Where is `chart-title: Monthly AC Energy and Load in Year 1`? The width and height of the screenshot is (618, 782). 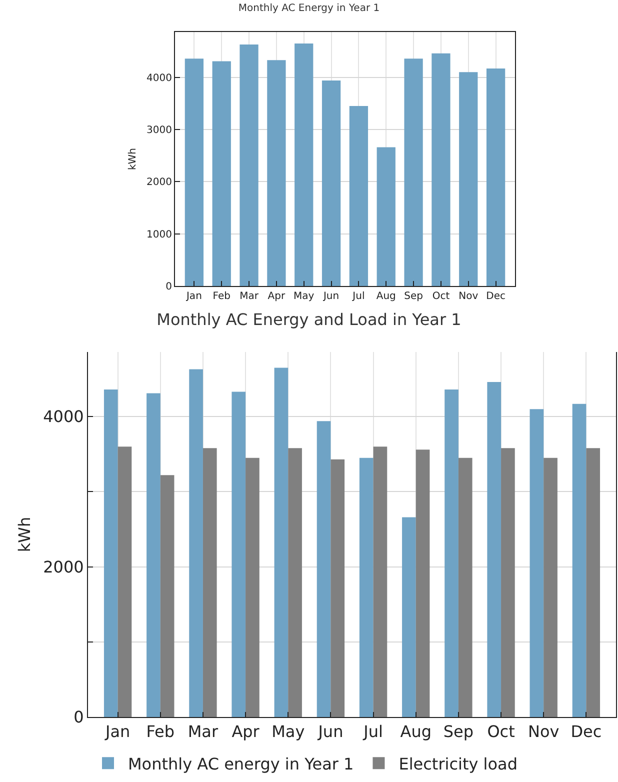
chart-title: Monthly AC Energy and Load in Year 1 is located at coordinates (309, 320).